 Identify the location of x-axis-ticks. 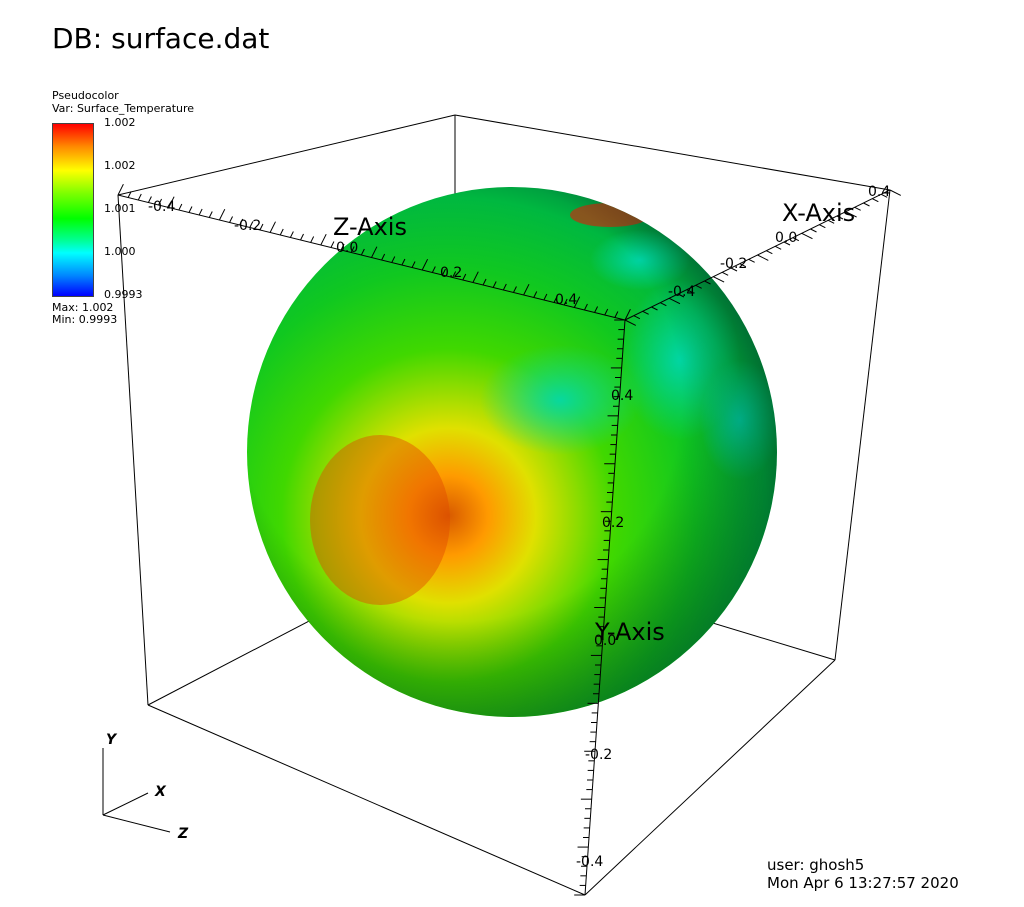
(763, 257).